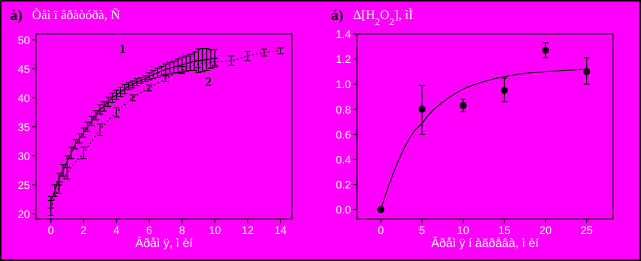 This screenshot has width=641, height=261. What do you see at coordinates (24, 214) in the screenshot?
I see `y-tick-label: 20` at bounding box center [24, 214].